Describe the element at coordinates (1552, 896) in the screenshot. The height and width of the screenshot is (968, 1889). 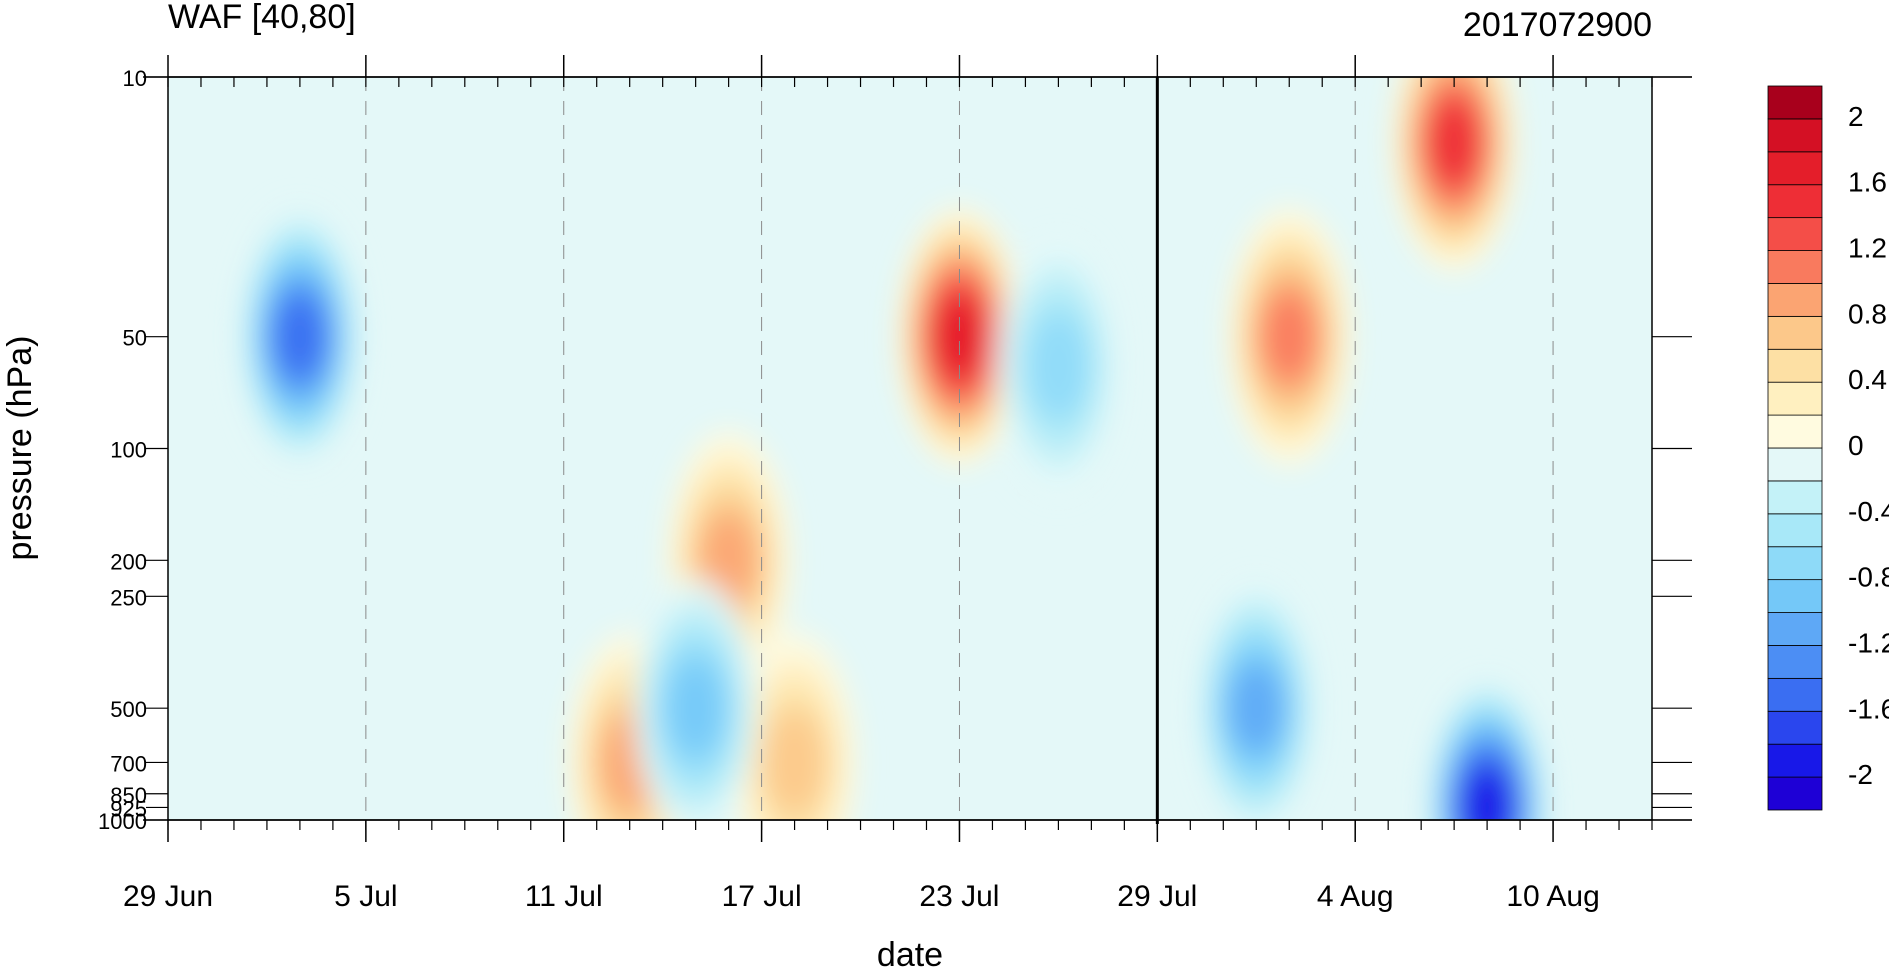
I see `x-tick-label: 10 Aug` at that location.